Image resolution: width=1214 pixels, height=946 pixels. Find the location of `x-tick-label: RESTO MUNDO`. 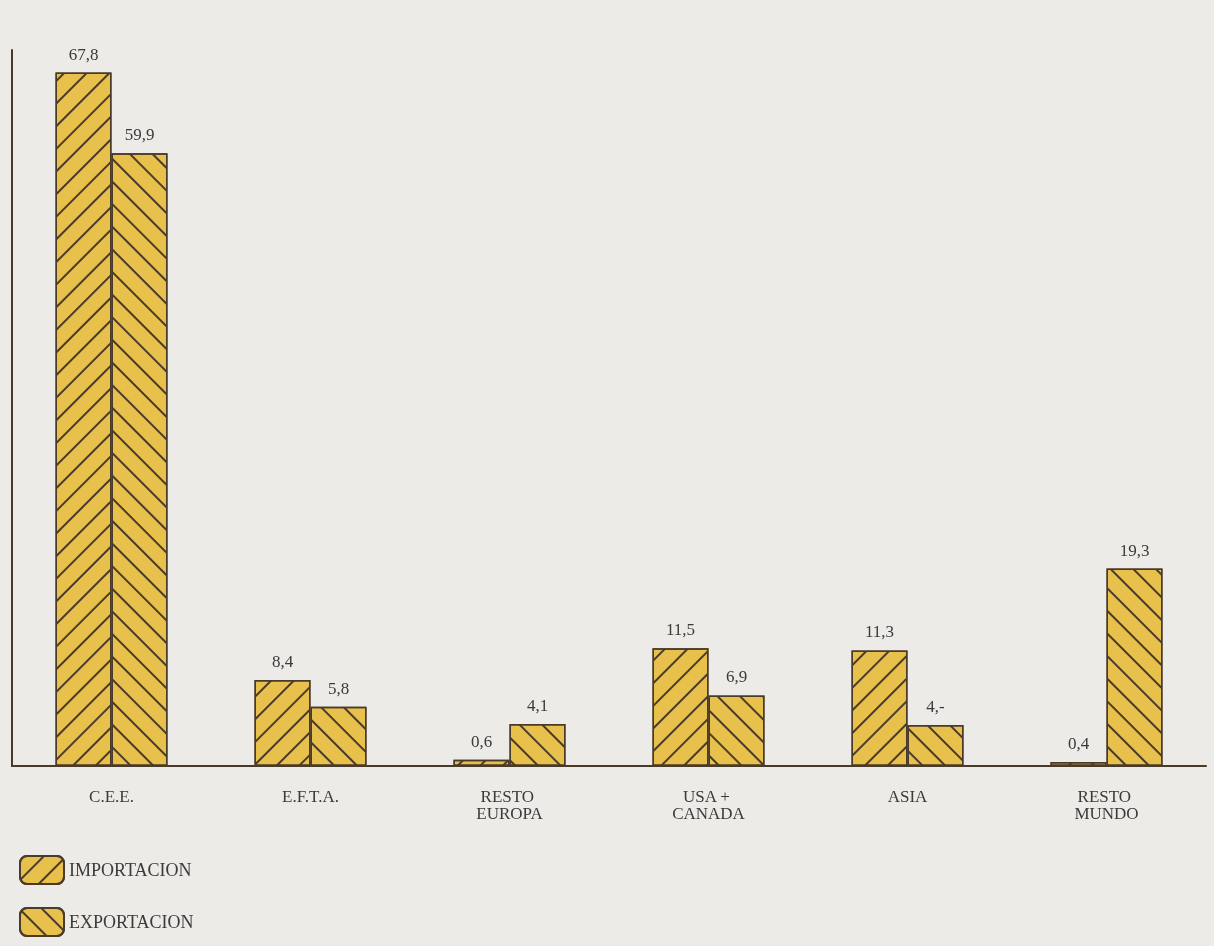

x-tick-label: RESTO MUNDO is located at coordinates (1106, 805).